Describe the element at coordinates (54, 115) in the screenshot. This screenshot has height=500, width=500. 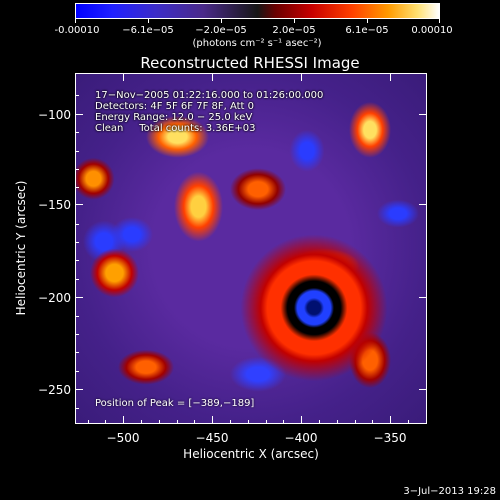
I see `y-tick-label: −100` at that location.